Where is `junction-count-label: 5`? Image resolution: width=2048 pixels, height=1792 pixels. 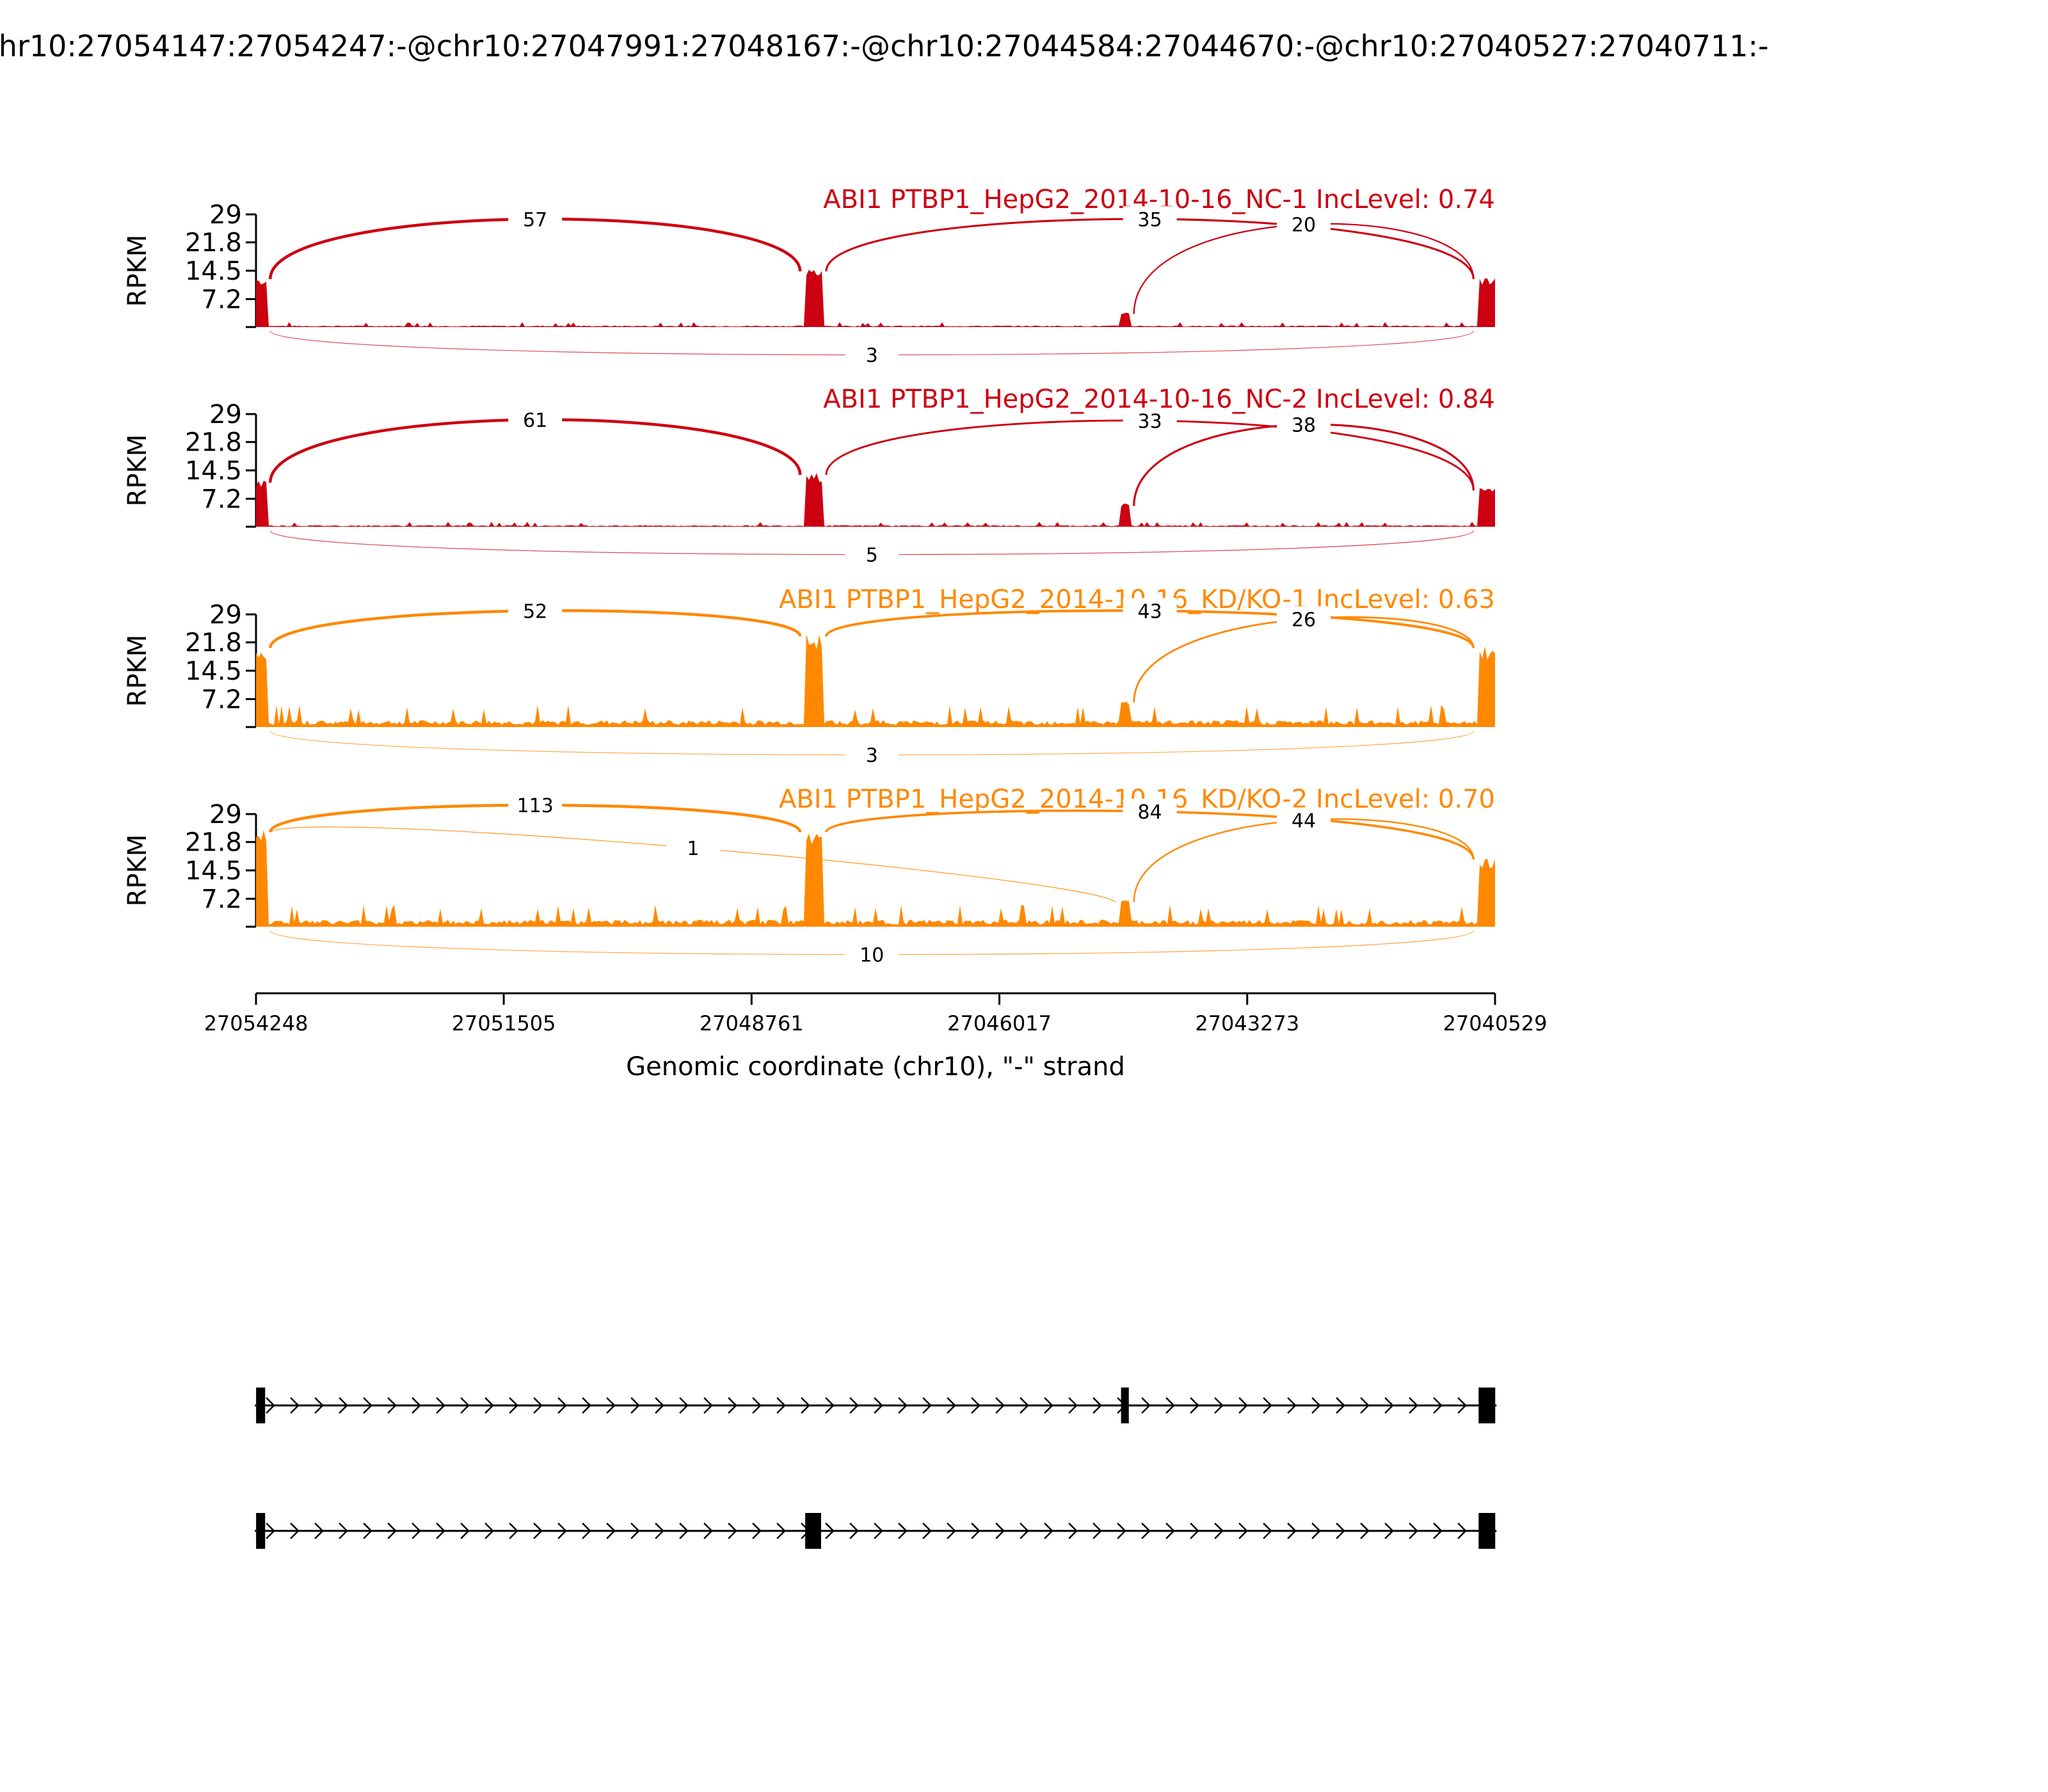 junction-count-label: 5 is located at coordinates (872, 556).